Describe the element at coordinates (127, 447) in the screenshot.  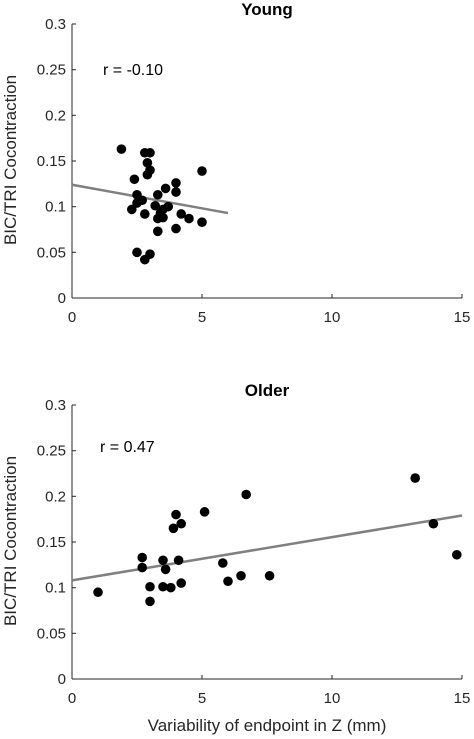
I see `correlation-annotation: r = 0.47` at that location.